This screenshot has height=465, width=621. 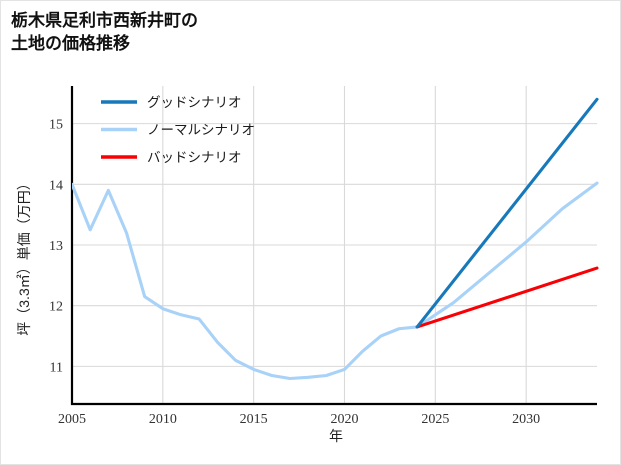 I want to click on y-axis-tick-labels: 11 12 13 14 15, so click(x=56, y=247).